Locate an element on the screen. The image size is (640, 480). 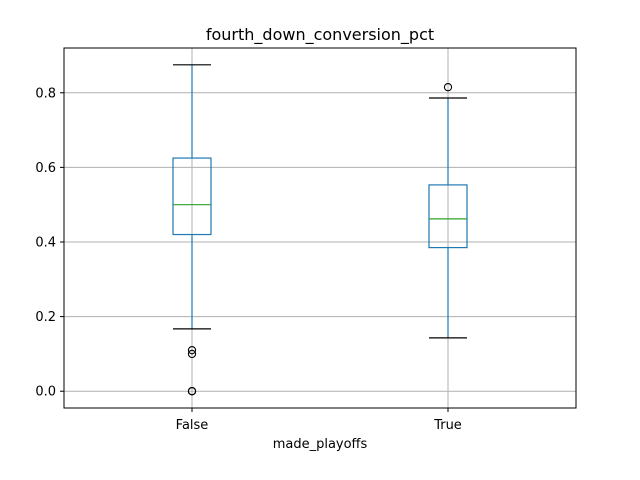
x-tick-label: True is located at coordinates (447, 425).